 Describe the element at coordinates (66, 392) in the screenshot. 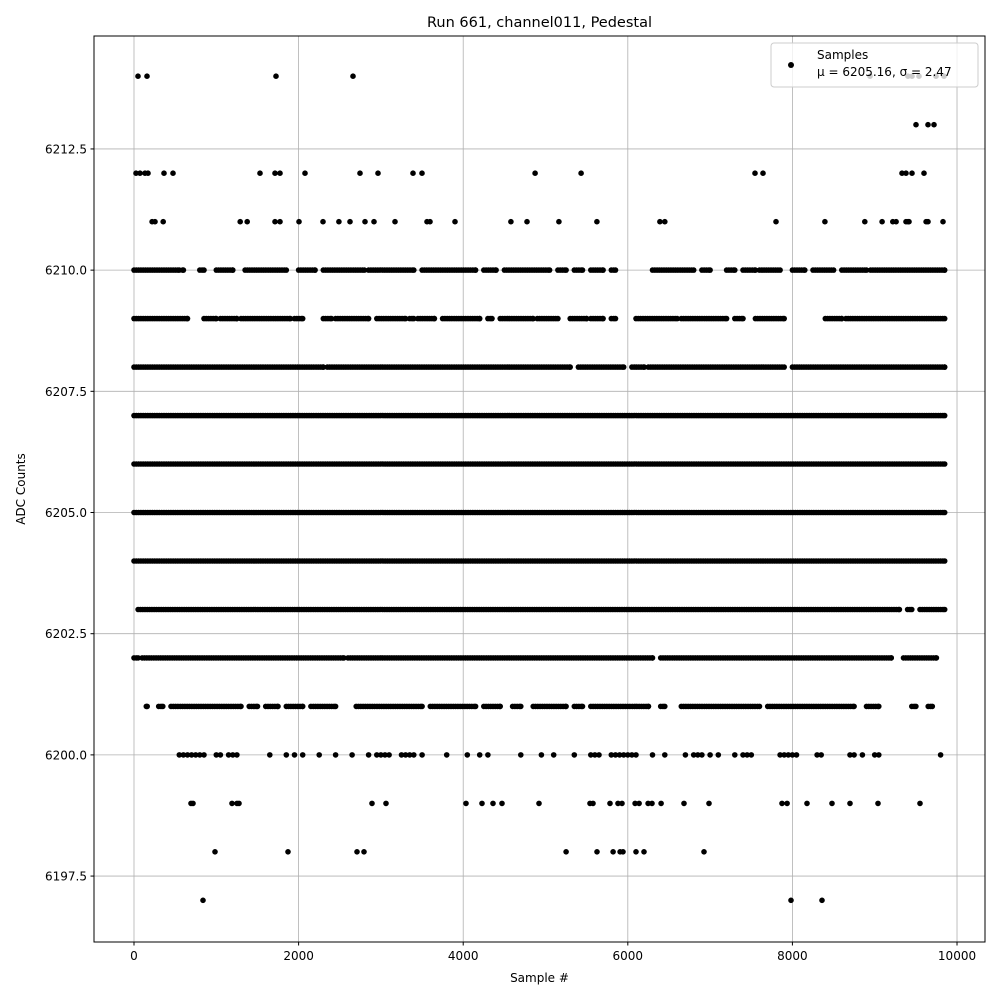

I see `y-tick-label: 6207.5` at that location.